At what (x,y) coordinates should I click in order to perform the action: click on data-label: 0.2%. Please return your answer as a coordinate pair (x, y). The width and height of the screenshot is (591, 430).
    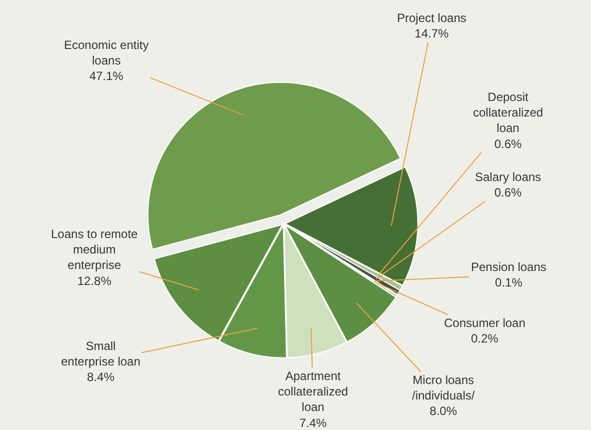
    Looking at the image, I should click on (485, 339).